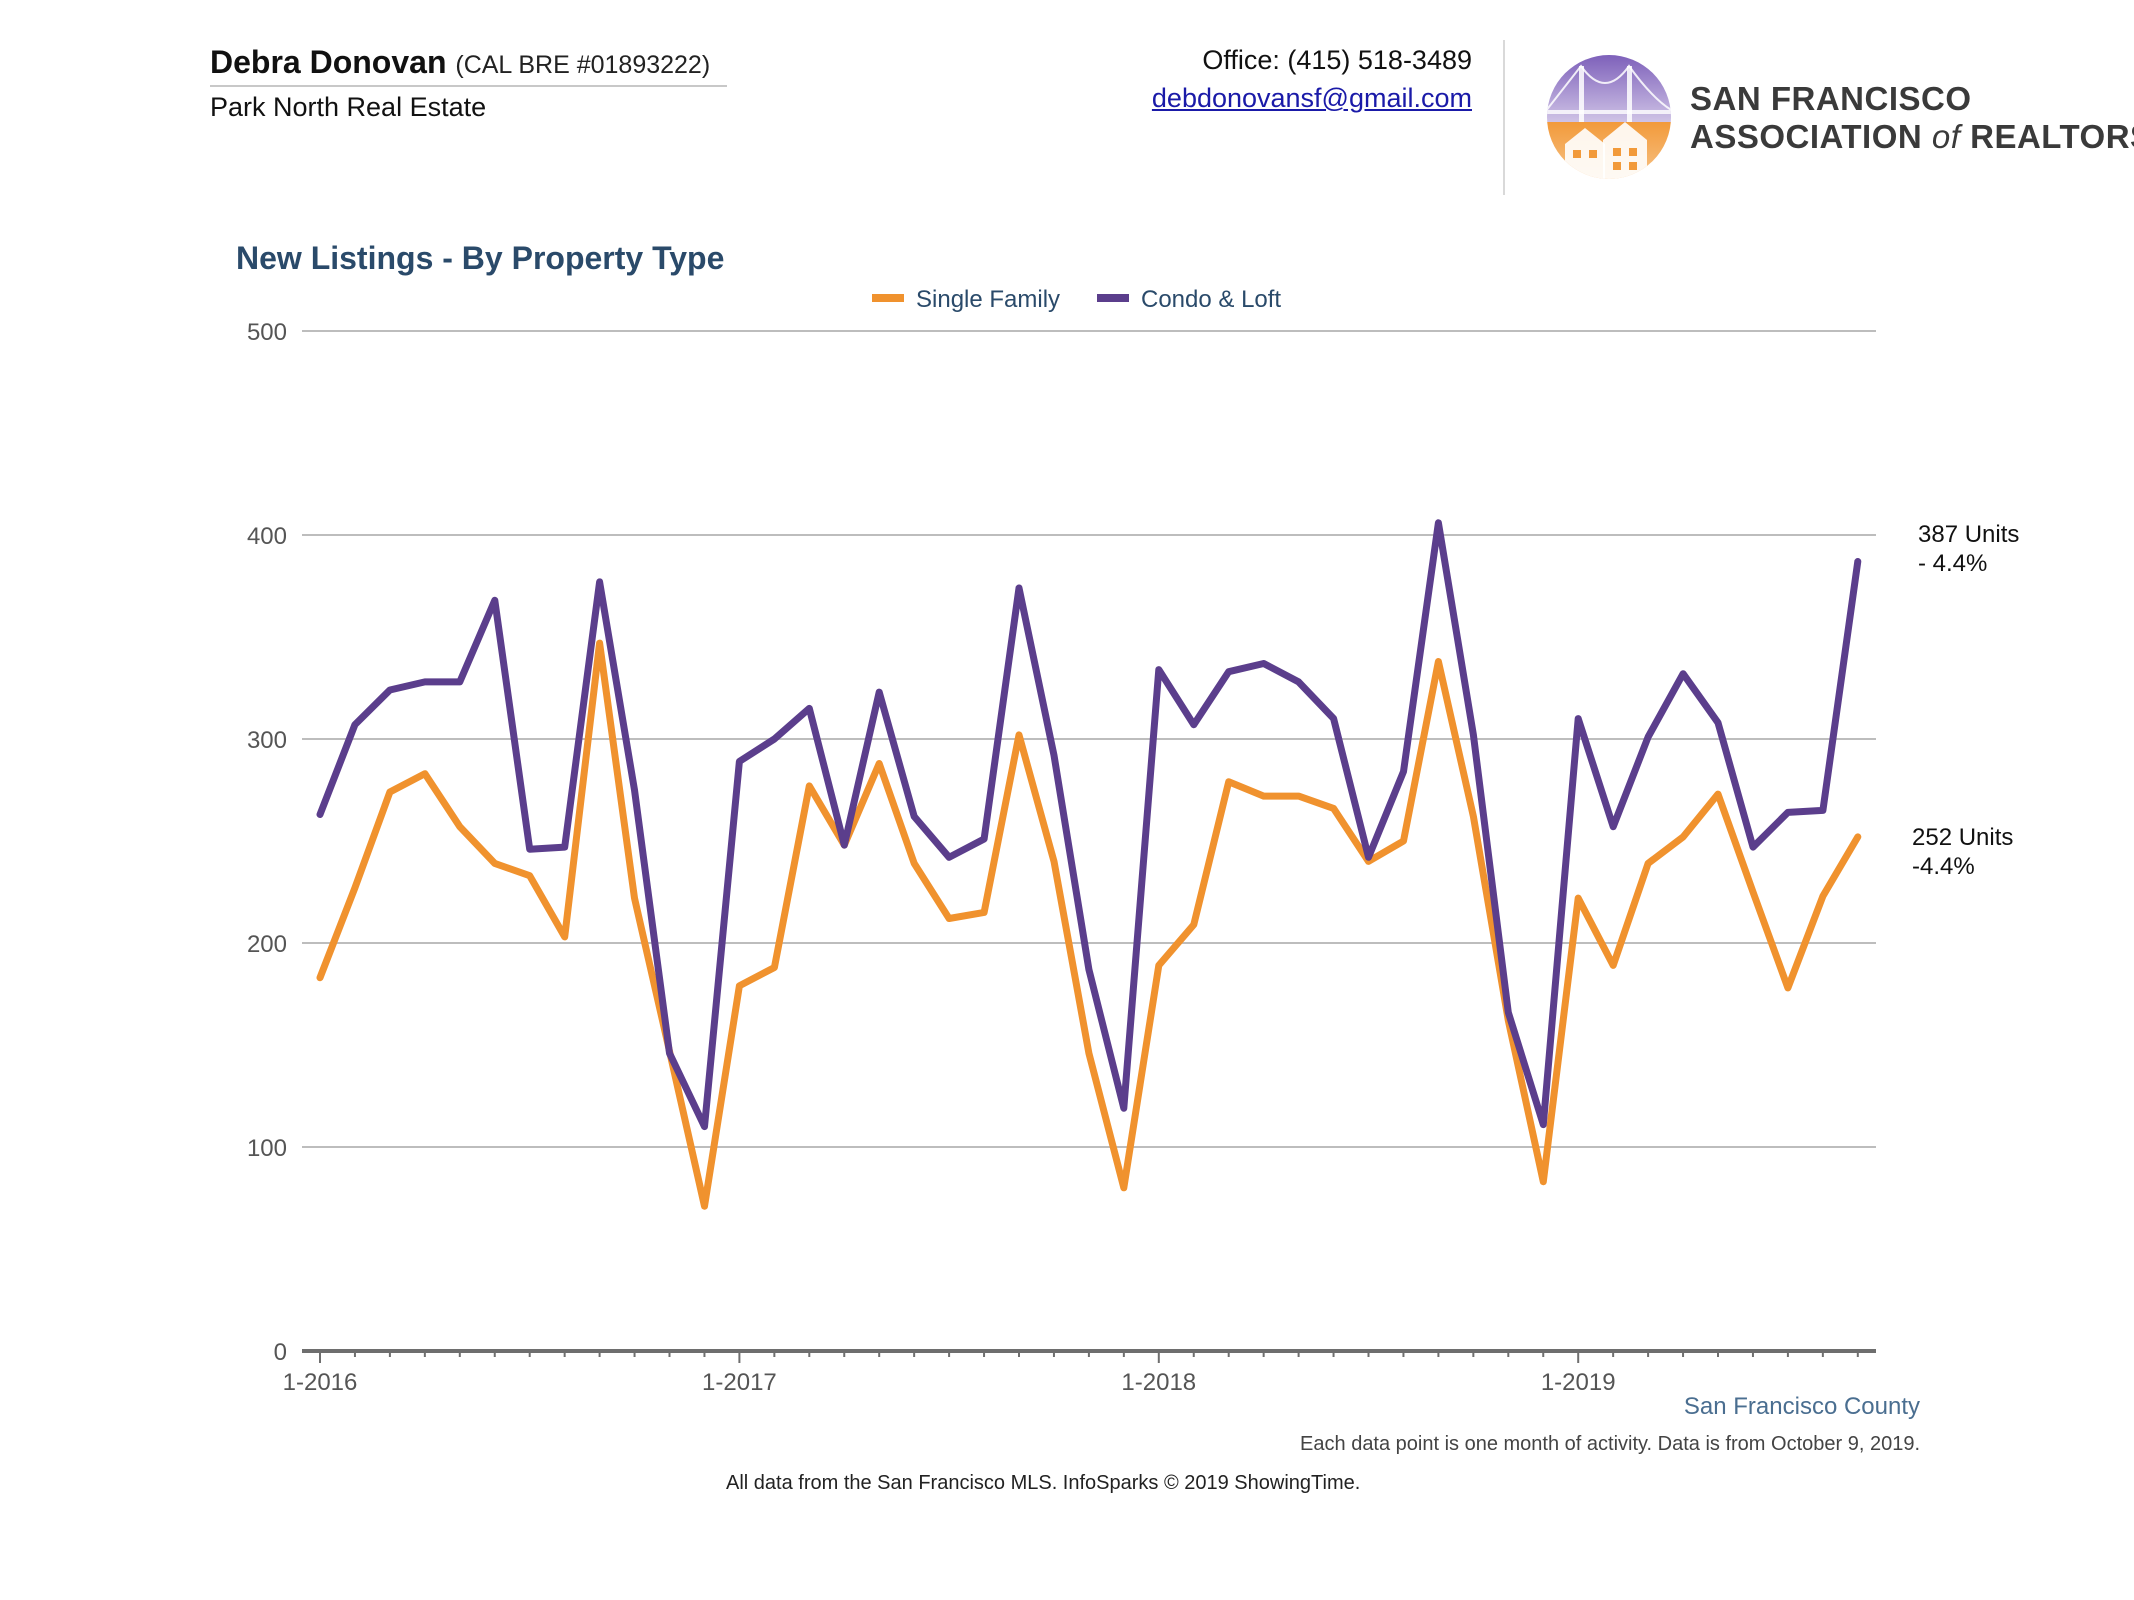  Describe the element at coordinates (267, 1148) in the screenshot. I see `y-tick-label-100: 100` at that location.